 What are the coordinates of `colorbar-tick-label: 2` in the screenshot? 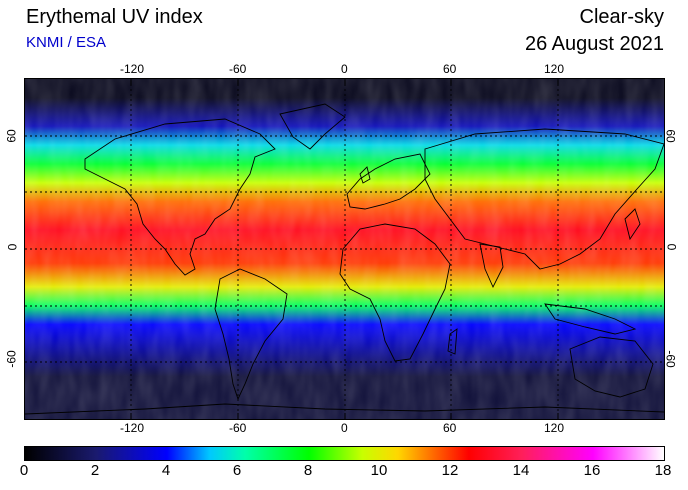 It's located at (95, 470).